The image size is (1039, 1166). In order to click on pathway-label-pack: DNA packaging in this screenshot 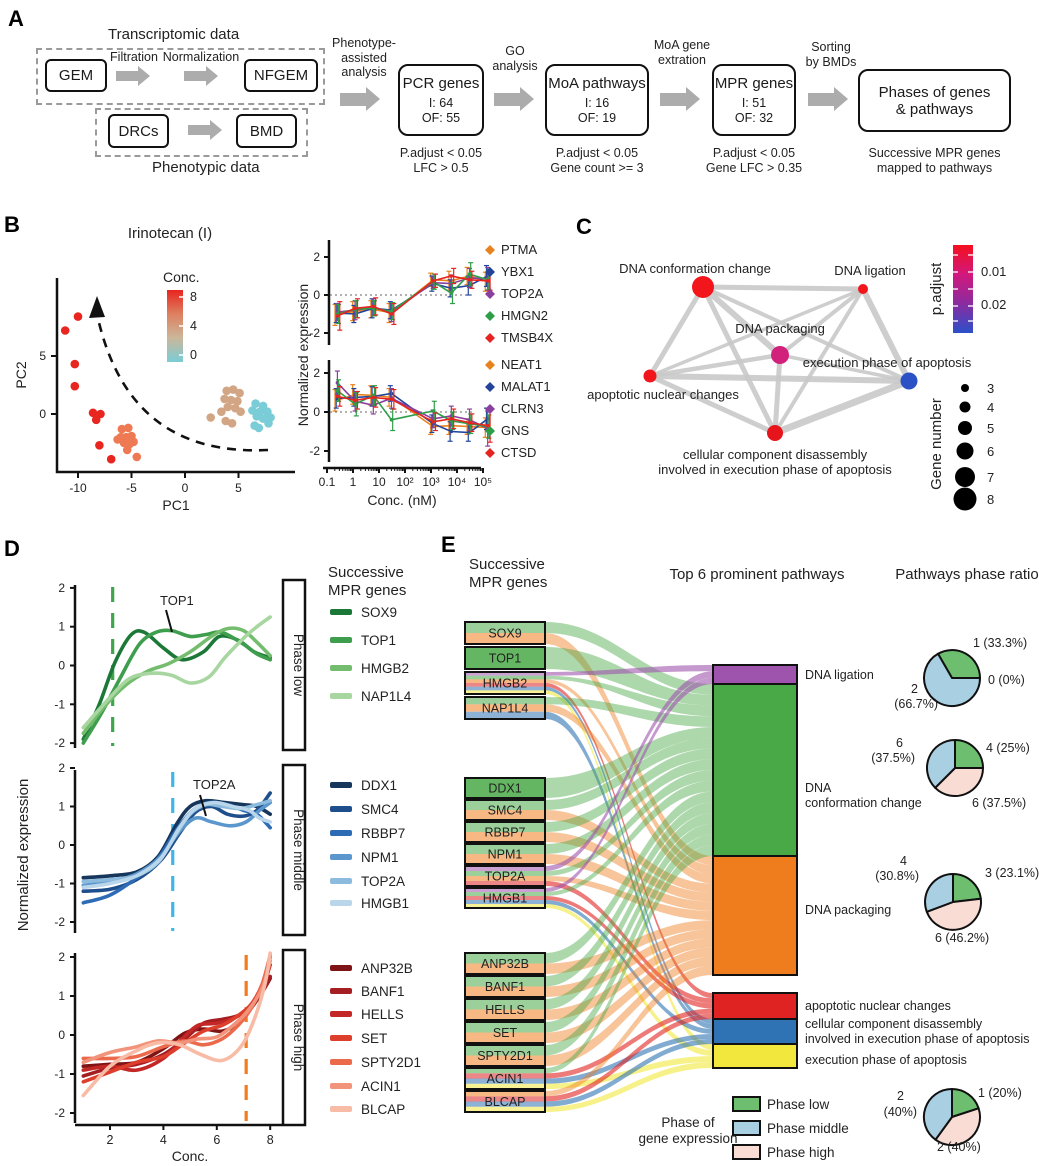, I will do `click(848, 910)`.